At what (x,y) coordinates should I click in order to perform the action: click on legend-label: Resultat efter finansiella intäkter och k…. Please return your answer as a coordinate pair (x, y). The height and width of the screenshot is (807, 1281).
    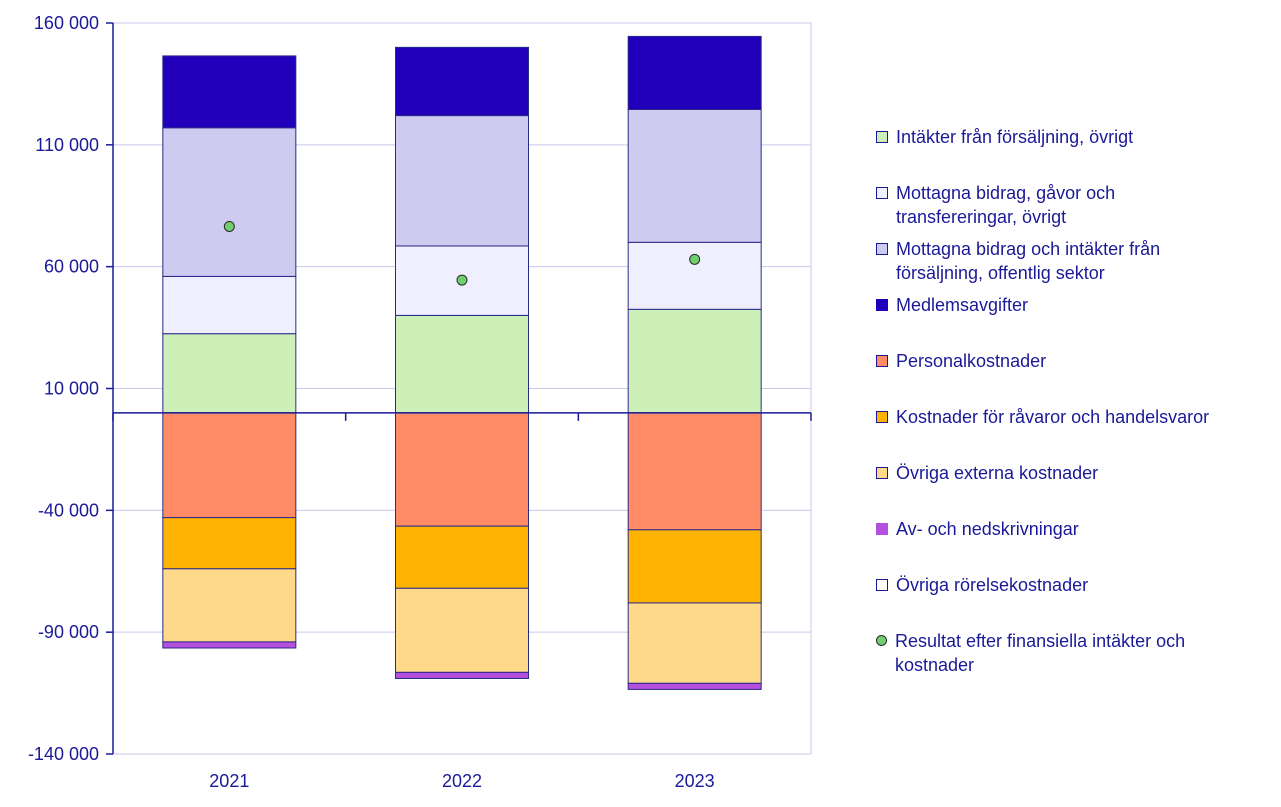
    Looking at the image, I should click on (1040, 653).